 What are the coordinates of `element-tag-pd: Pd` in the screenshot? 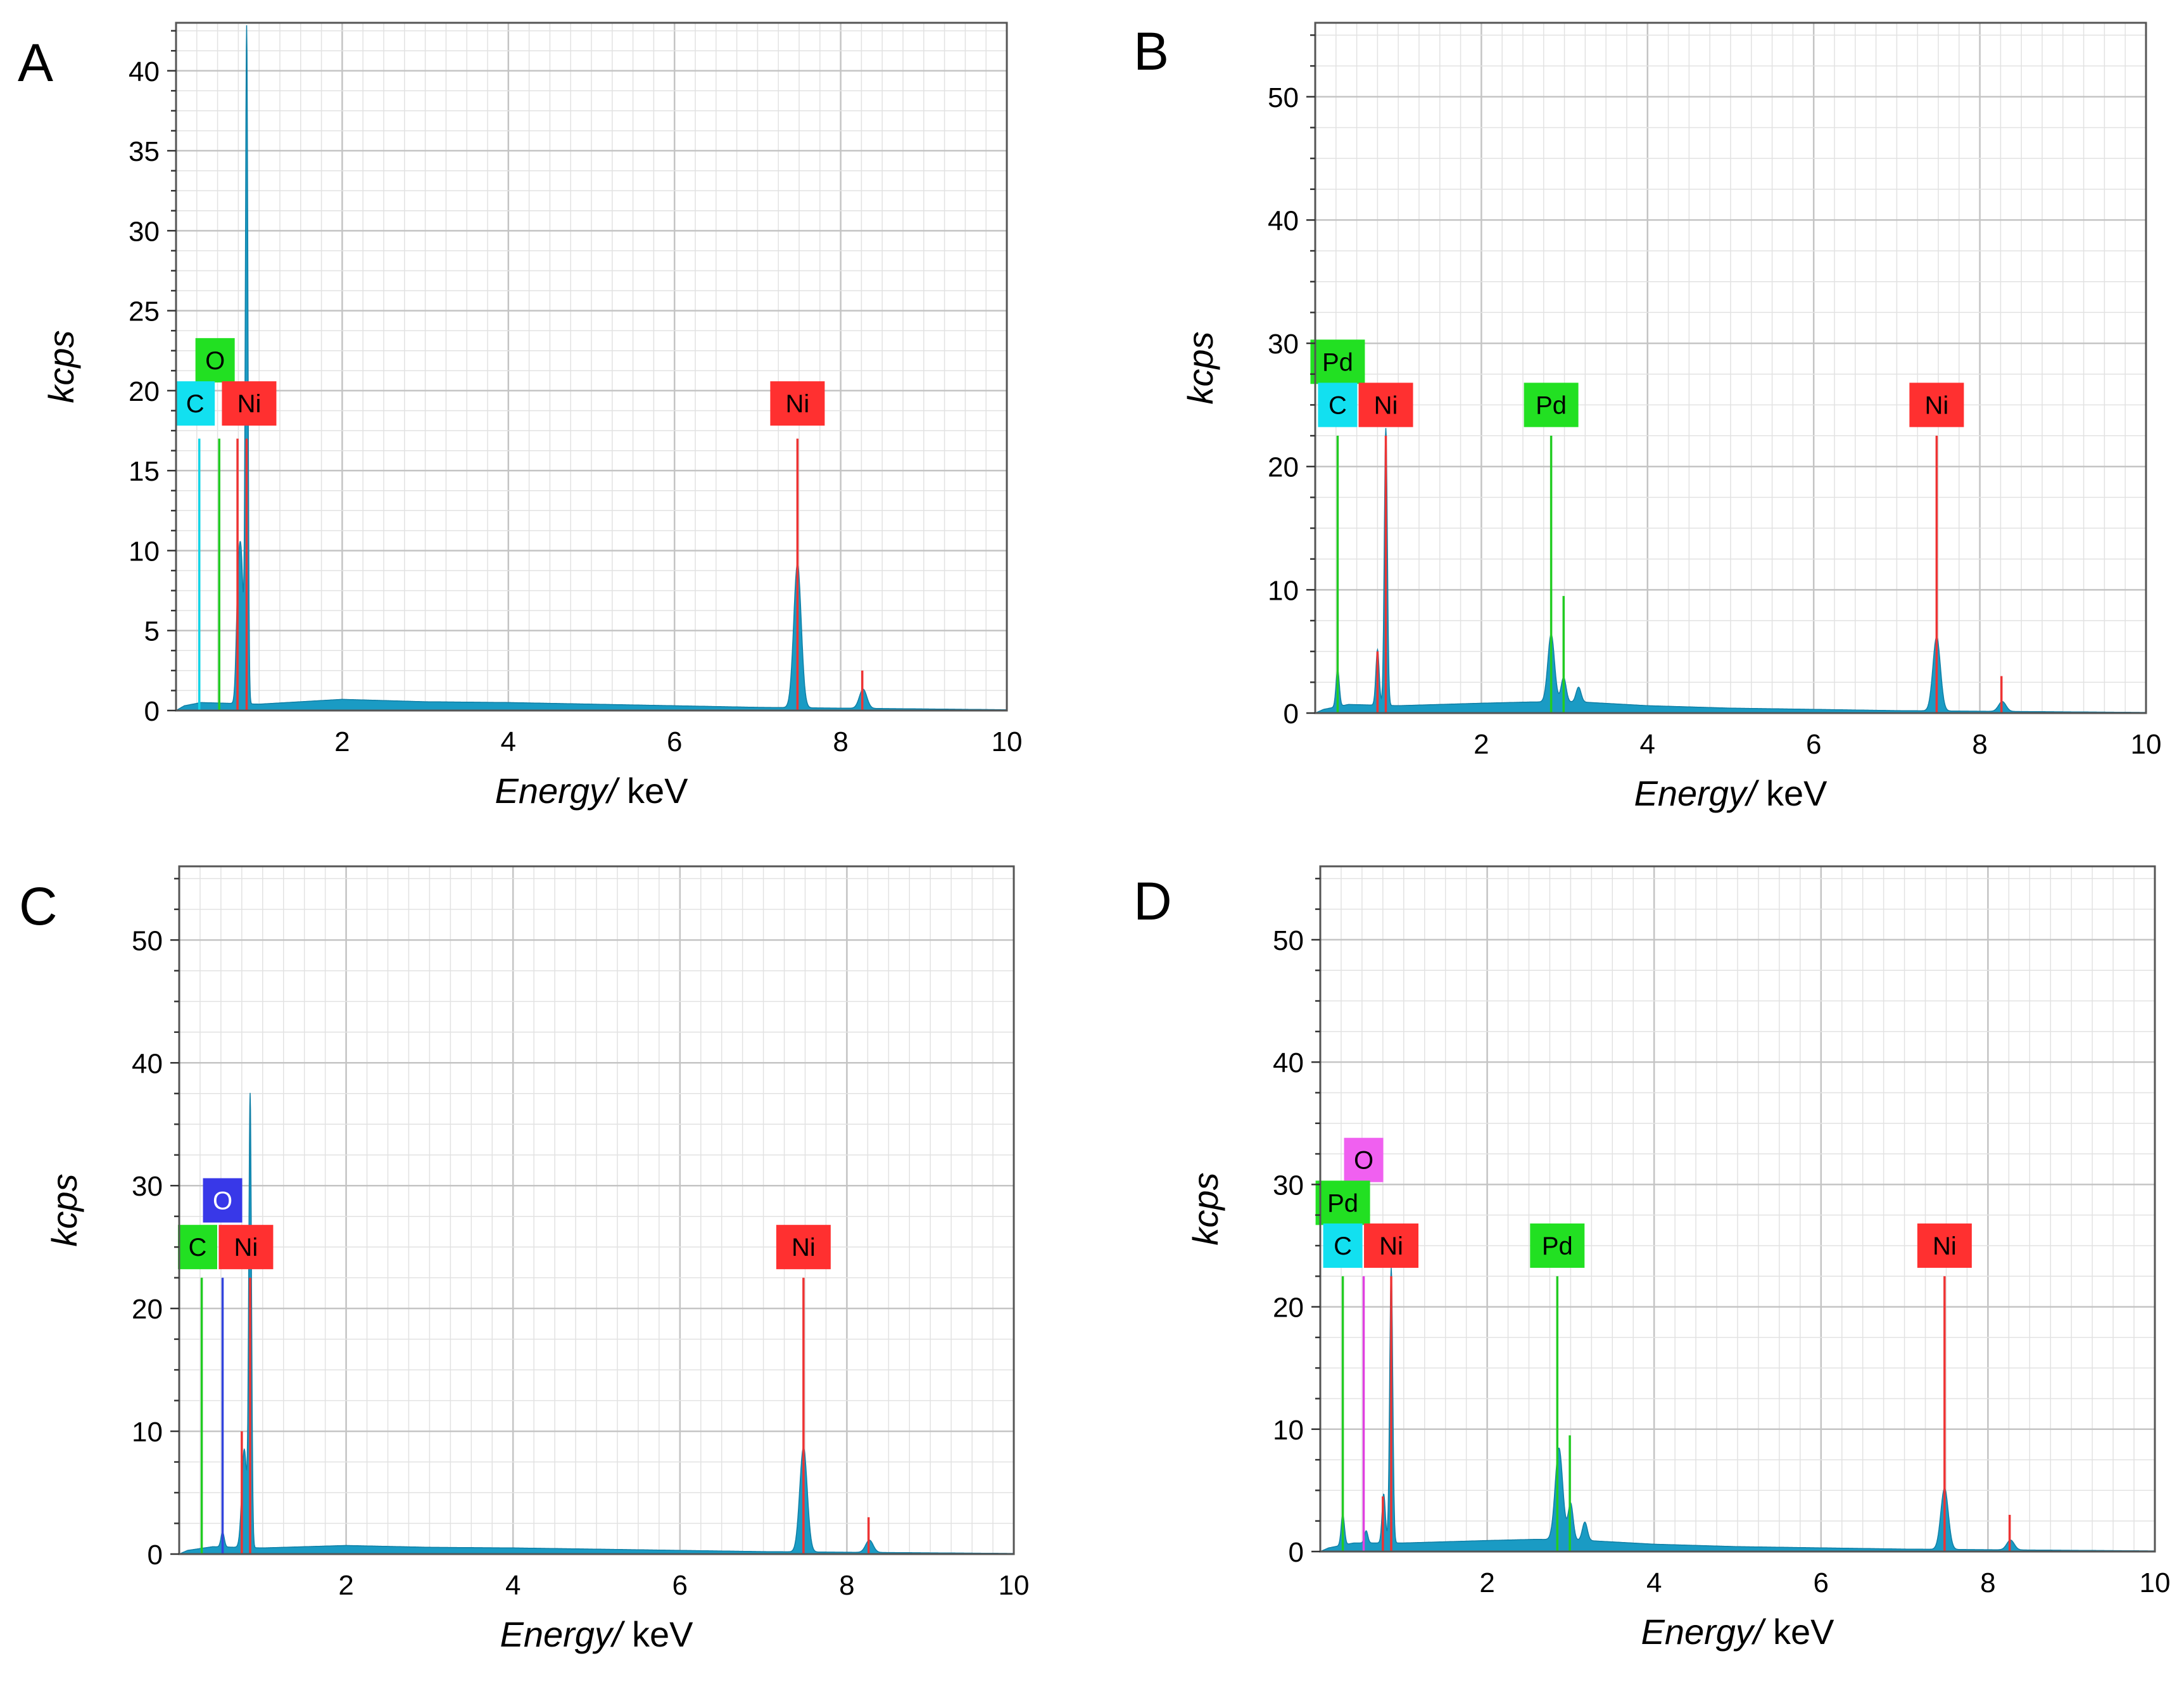 It's located at (1342, 1202).